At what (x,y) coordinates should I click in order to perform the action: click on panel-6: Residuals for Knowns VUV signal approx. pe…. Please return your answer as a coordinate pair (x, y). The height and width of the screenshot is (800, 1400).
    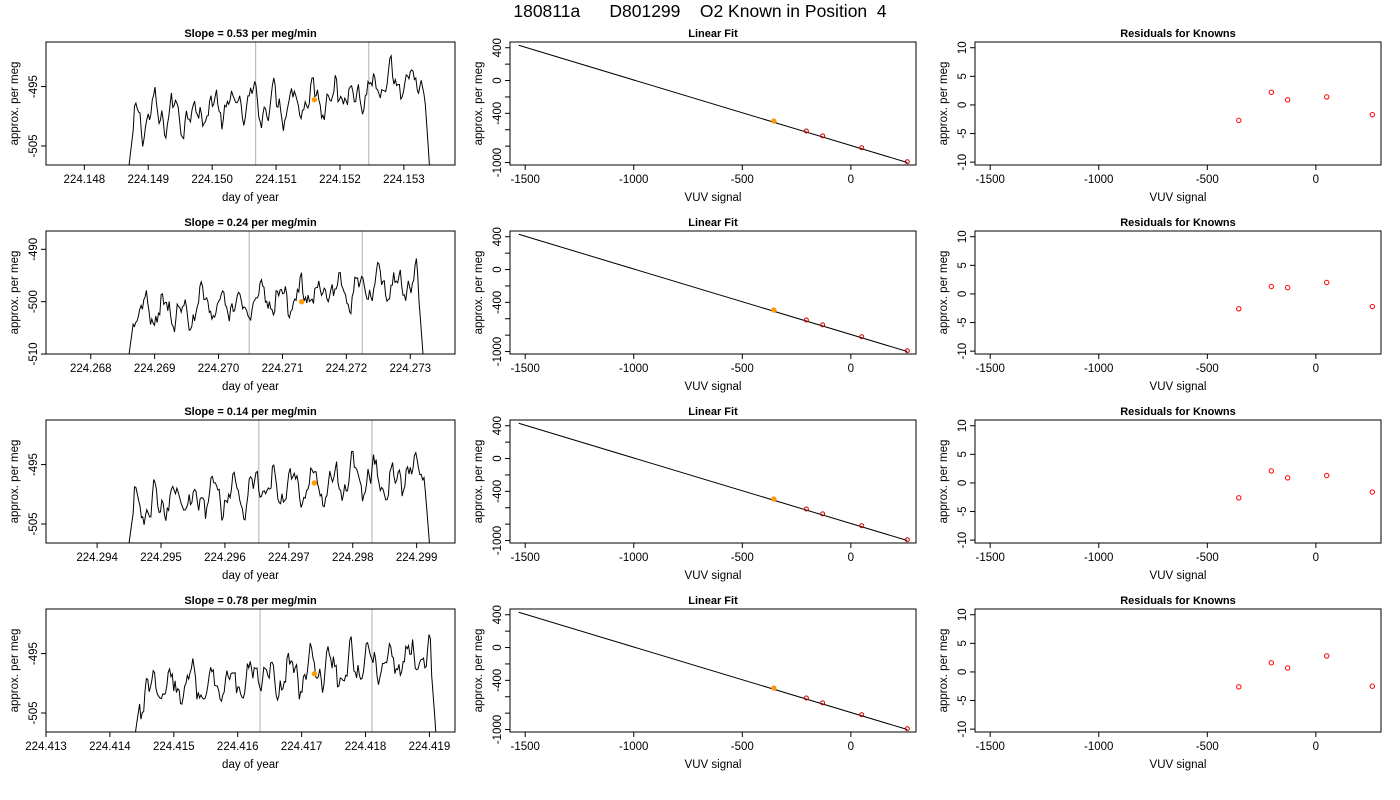
    Looking at the image, I should click on (1160, 305).